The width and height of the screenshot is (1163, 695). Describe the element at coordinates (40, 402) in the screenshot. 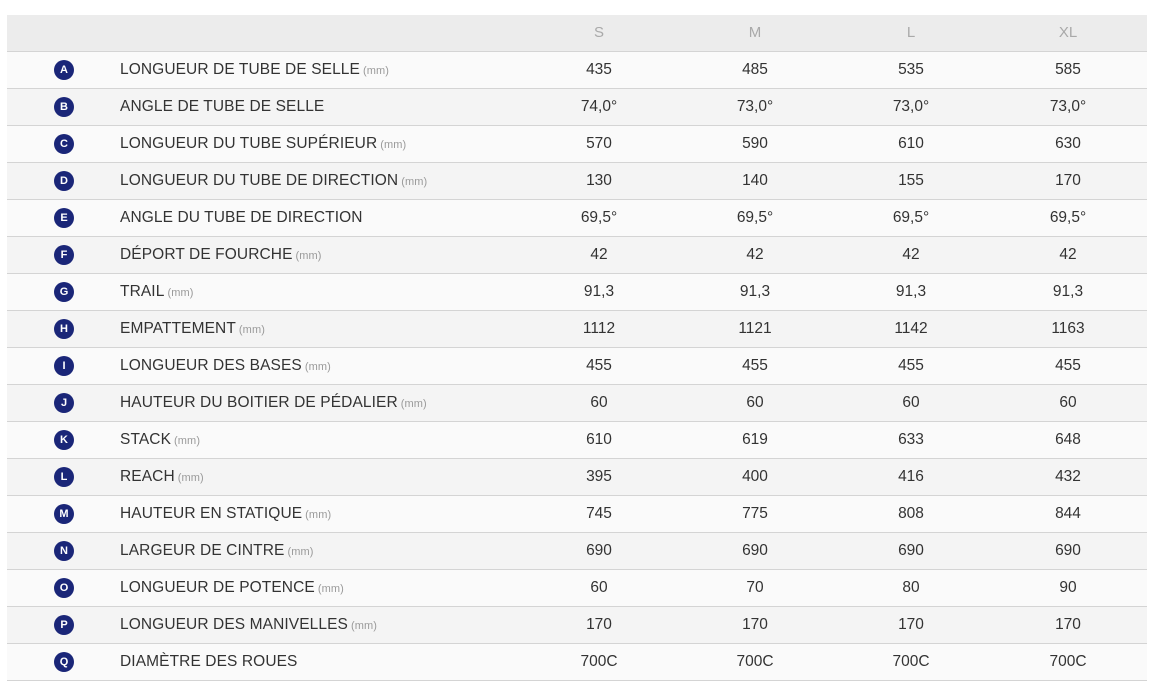

I see `badge-cell: J` at that location.